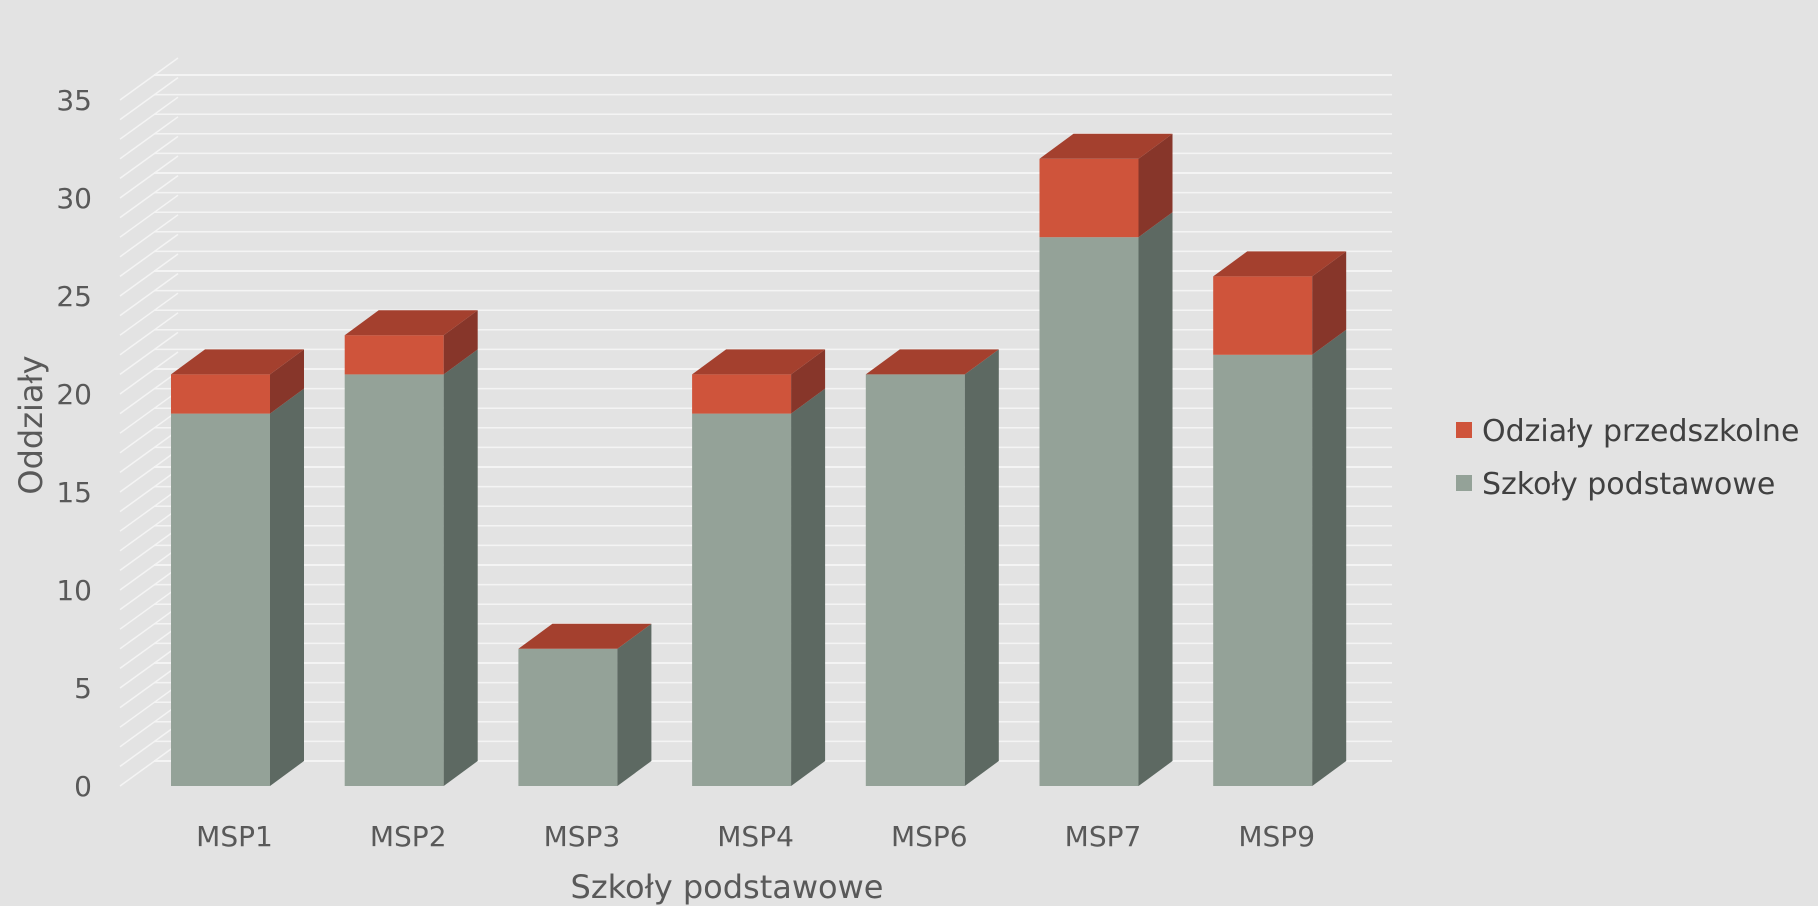  What do you see at coordinates (237, 362) in the screenshot?
I see `bar-top-msp1` at bounding box center [237, 362].